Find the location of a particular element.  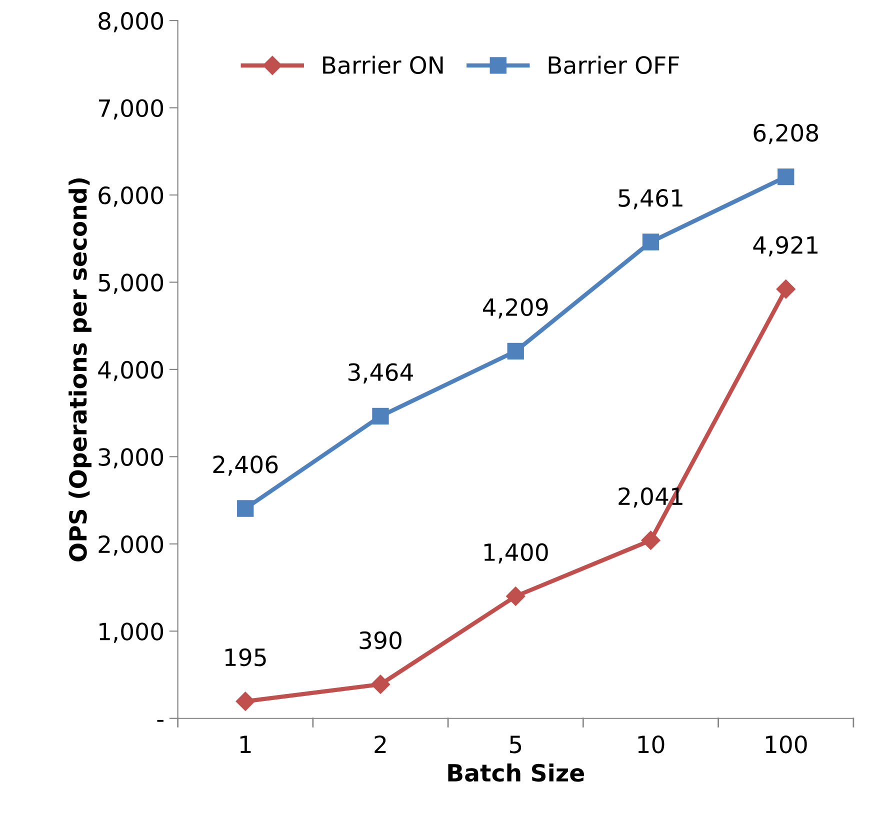

y-tick-label: 5,000 is located at coordinates (131, 284).